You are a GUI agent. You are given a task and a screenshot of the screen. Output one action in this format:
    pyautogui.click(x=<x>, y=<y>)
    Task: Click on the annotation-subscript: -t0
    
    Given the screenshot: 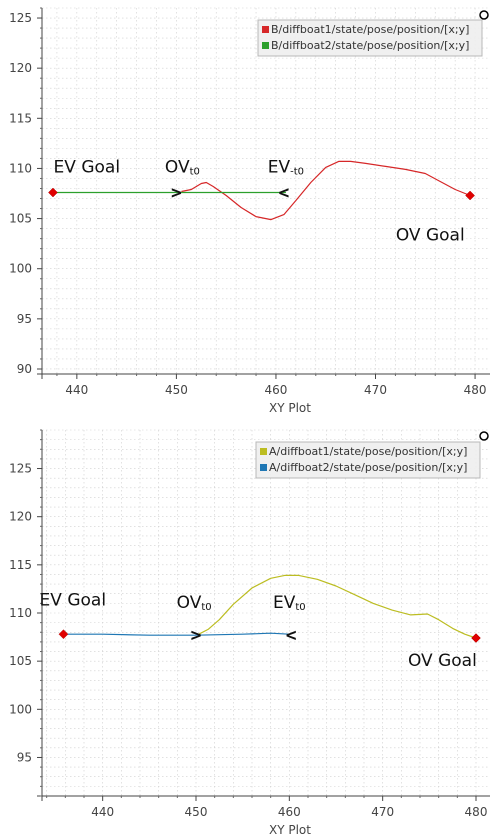 What is the action you would take?
    pyautogui.click(x=297, y=171)
    